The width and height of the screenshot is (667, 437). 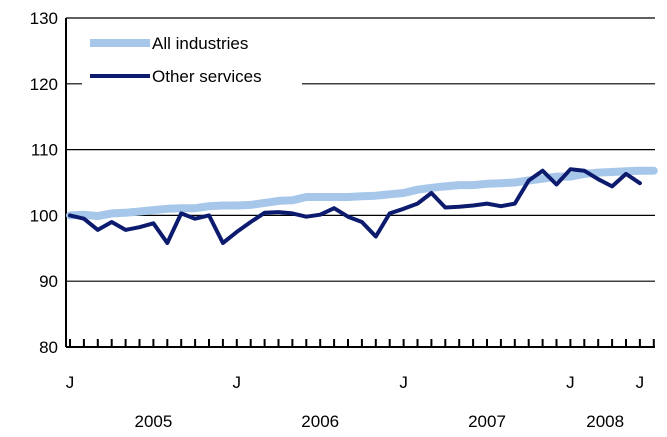 I want to click on series-line-all-industries, so click(x=362, y=193).